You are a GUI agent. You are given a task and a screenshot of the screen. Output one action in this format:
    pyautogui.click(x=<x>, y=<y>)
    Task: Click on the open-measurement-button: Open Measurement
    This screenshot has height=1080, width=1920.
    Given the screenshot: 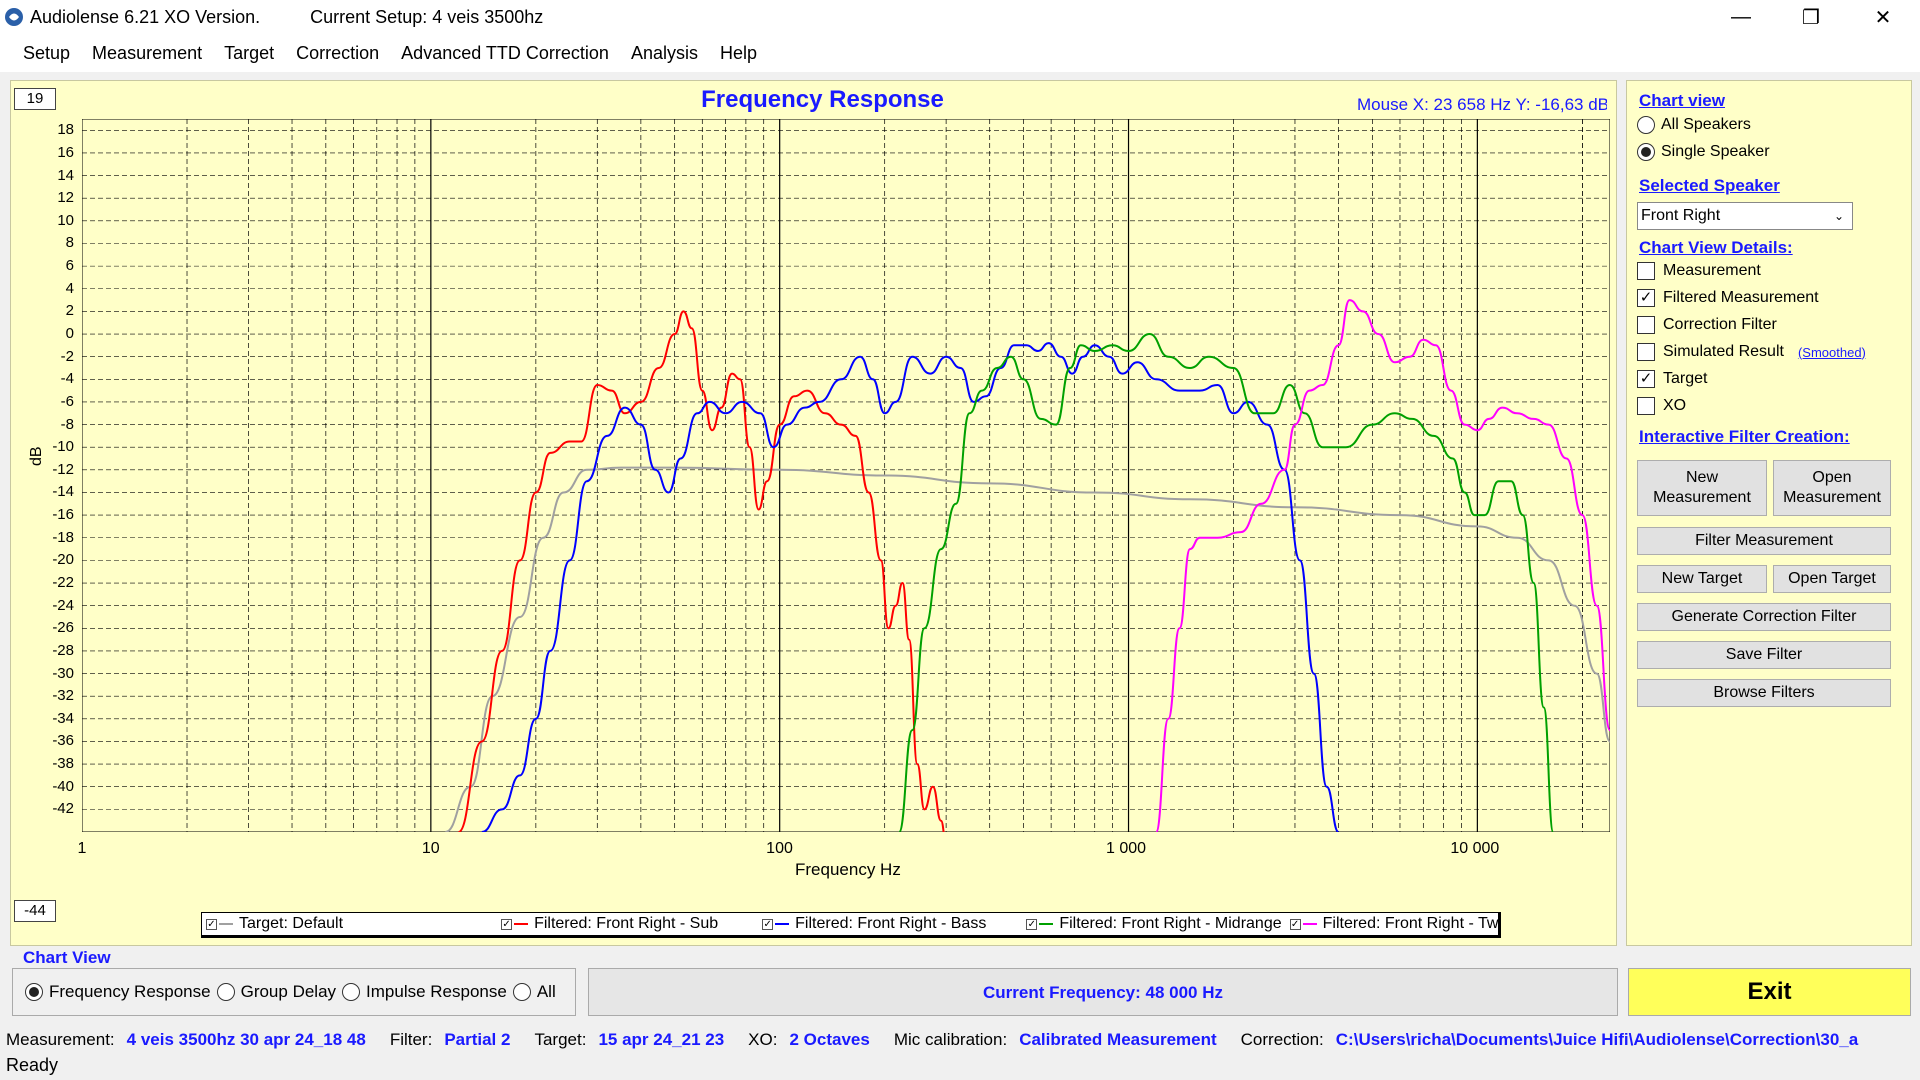 What is the action you would take?
    pyautogui.click(x=1832, y=488)
    